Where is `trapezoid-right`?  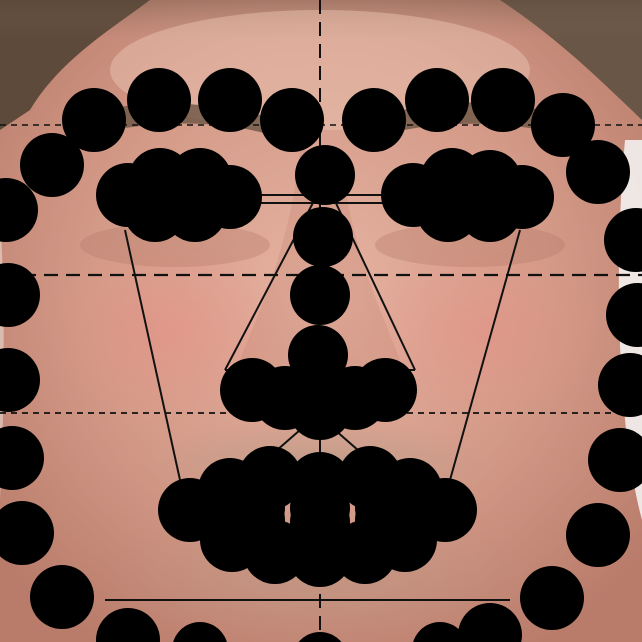 trapezoid-right is located at coordinates (485, 355).